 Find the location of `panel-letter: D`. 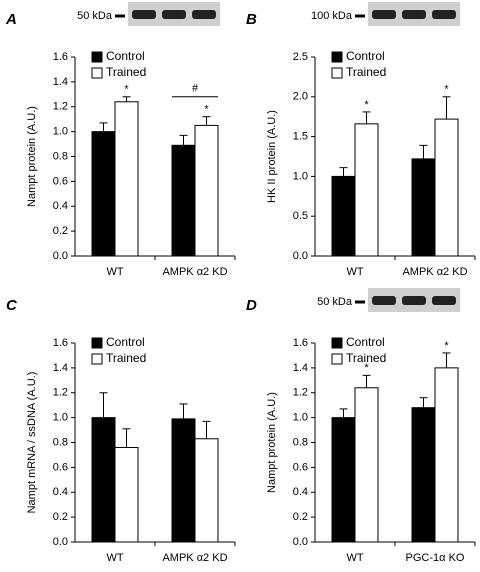

panel-letter: D is located at coordinates (251, 305).